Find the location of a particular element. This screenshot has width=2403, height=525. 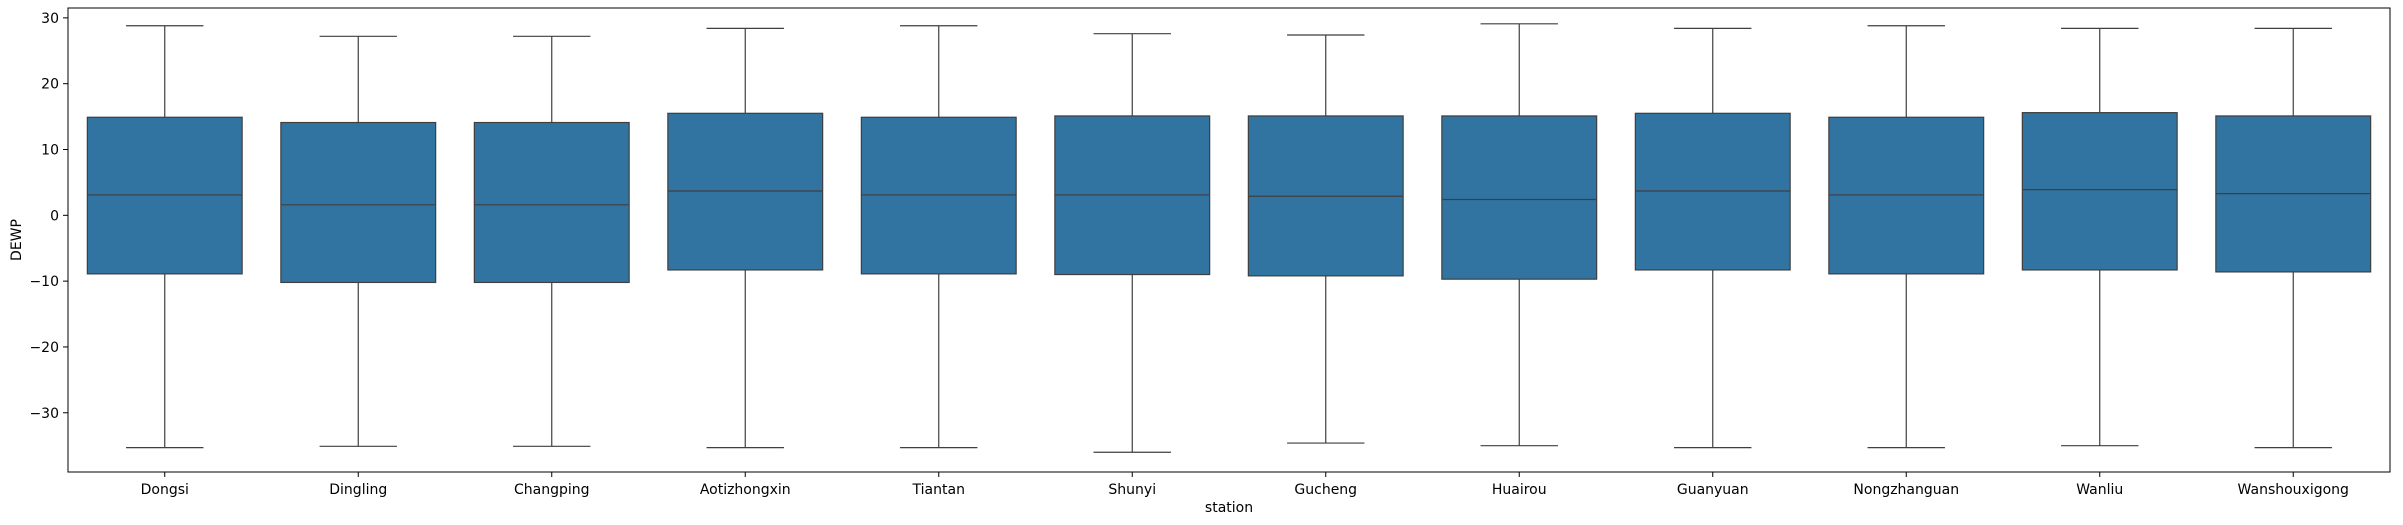

y-tick-label: −10 is located at coordinates (44, 282).